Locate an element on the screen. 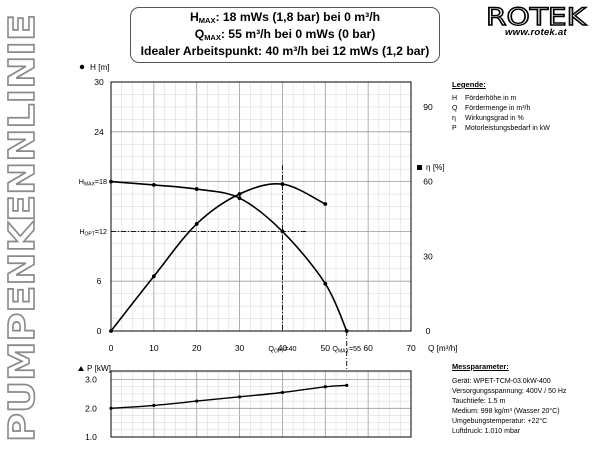 The image size is (600, 450). y-tick-label: 0 is located at coordinates (99, 331).